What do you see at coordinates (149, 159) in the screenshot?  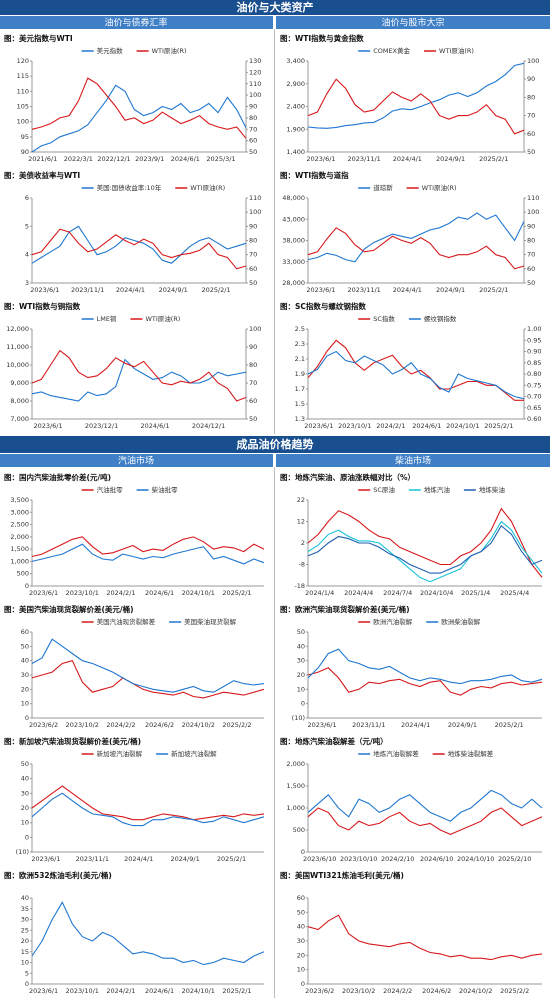 I see `x-tick-label: 2023/9/1` at bounding box center [149, 159].